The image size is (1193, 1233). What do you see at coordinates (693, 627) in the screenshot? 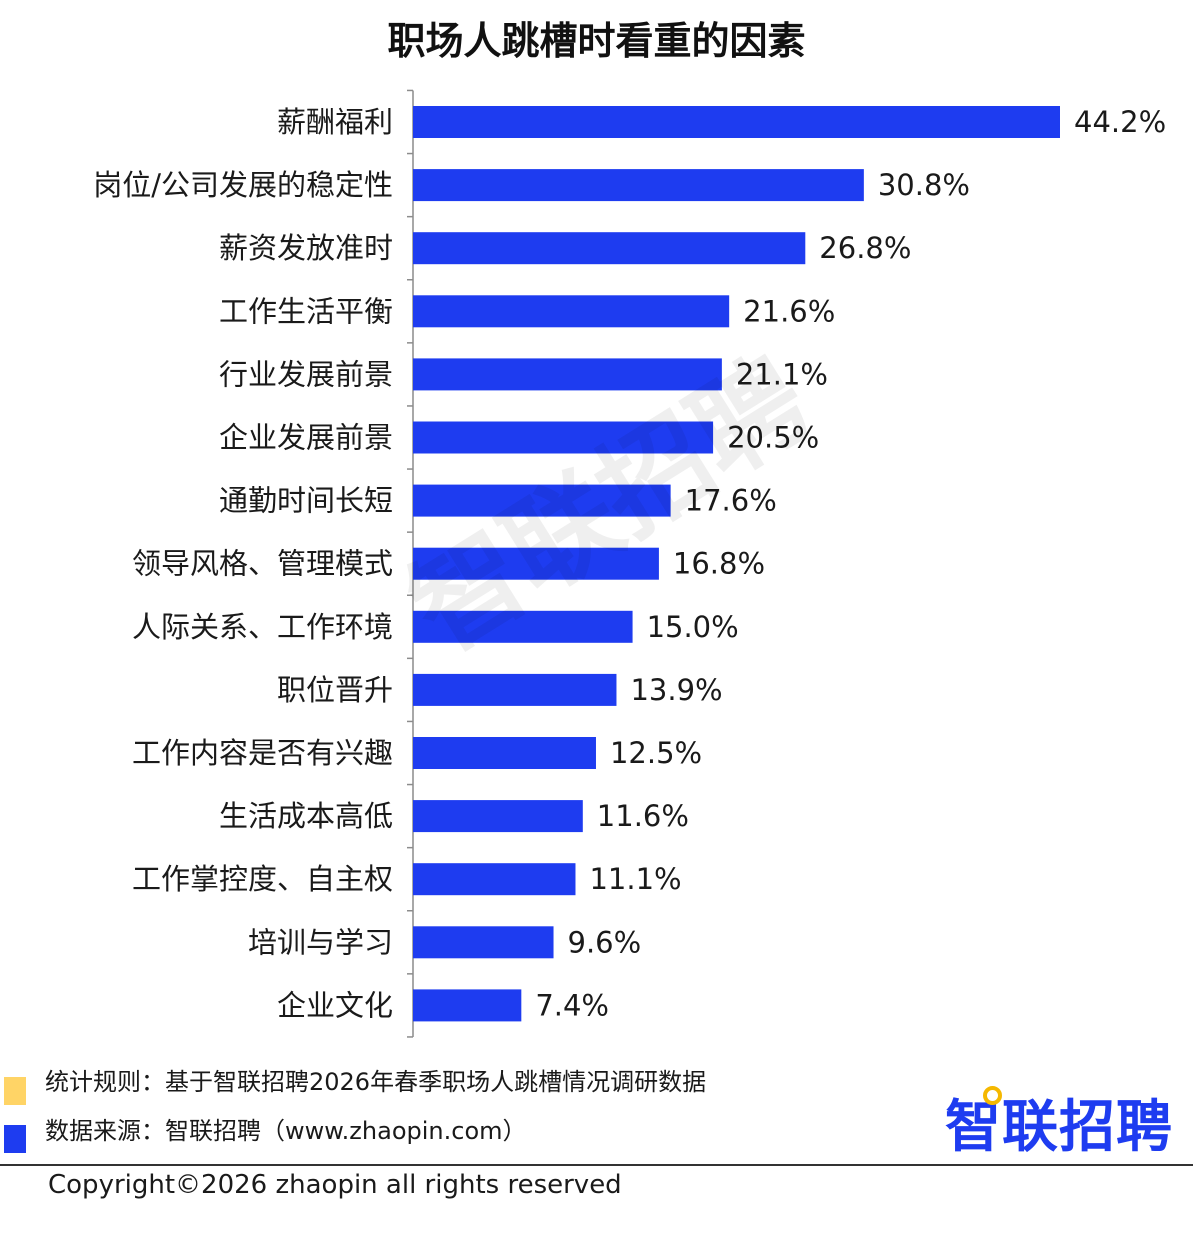
I see `value-label: 15.0%` at bounding box center [693, 627].